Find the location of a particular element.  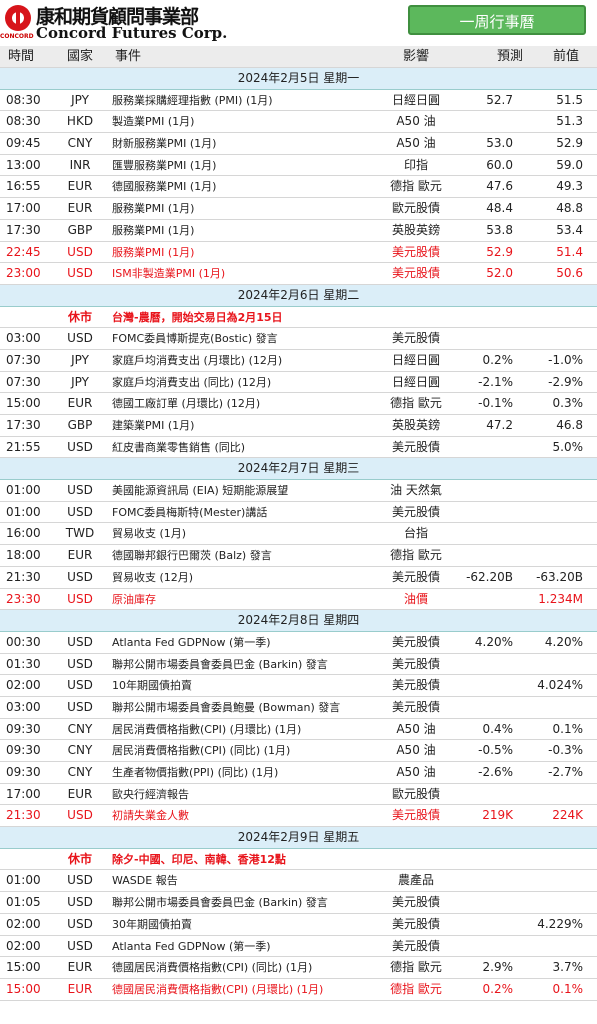

time: 01:00 is located at coordinates (23, 511).